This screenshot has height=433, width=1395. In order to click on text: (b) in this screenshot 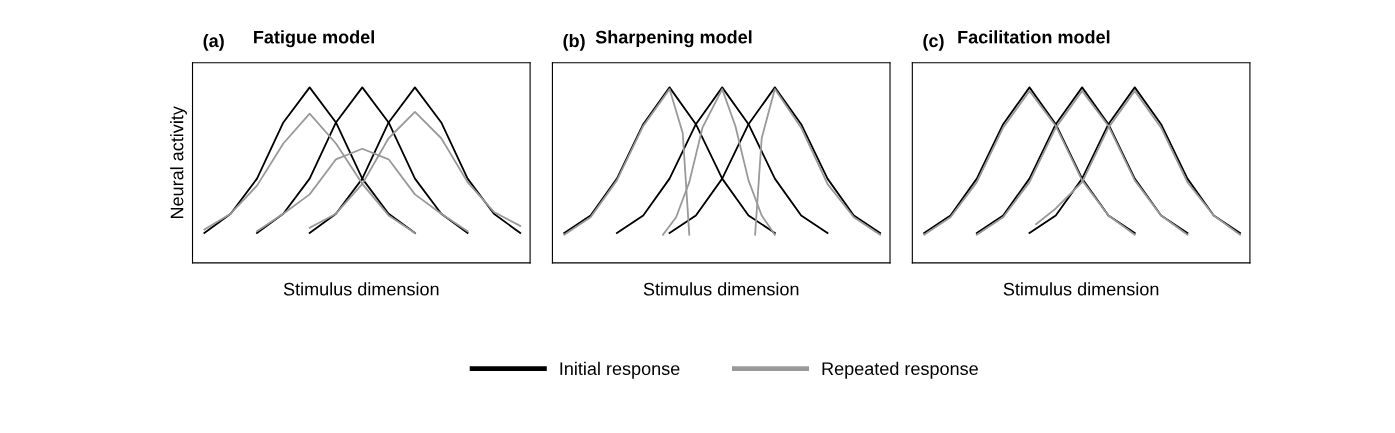, I will do `click(574, 42)`.